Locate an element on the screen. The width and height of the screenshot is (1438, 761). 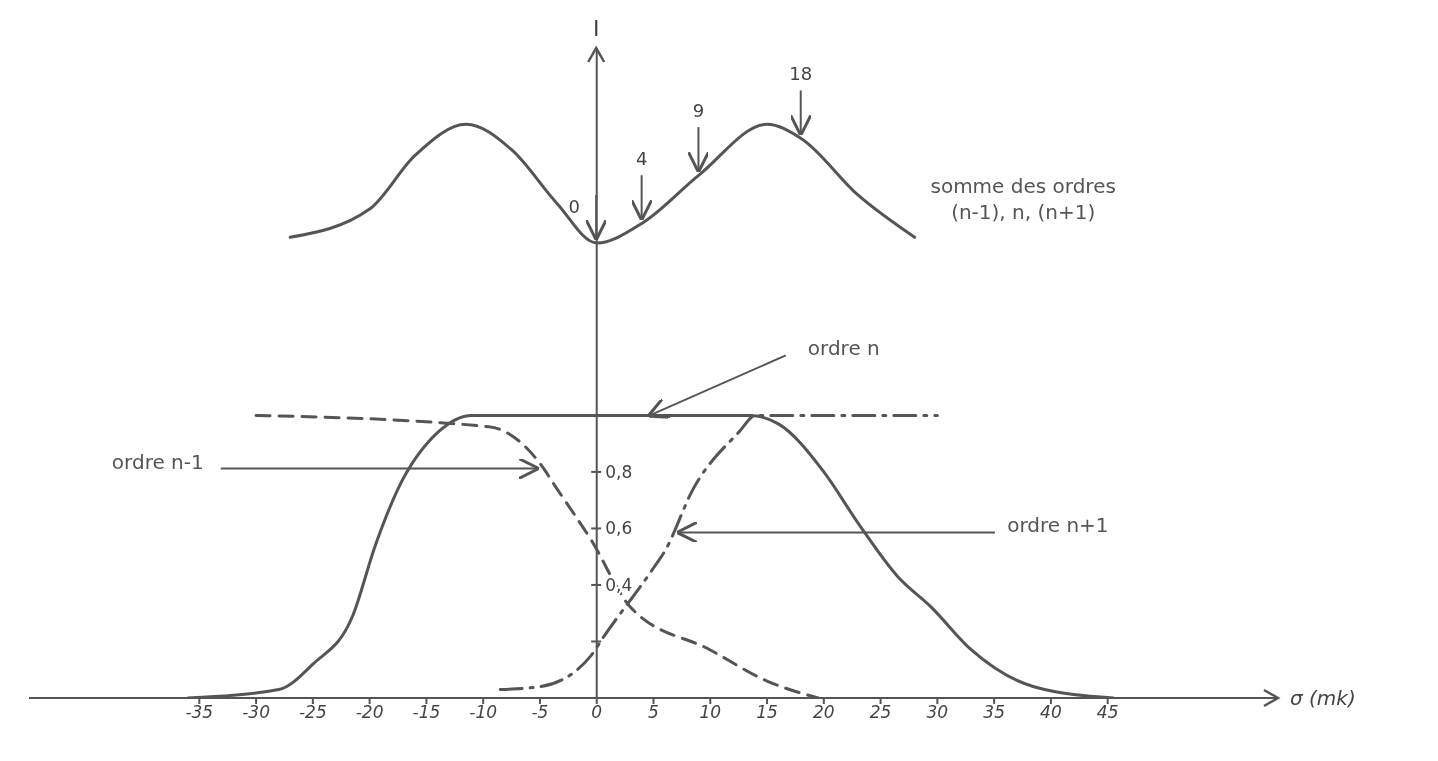
x-tick-label: -5 is located at coordinates (540, 712).